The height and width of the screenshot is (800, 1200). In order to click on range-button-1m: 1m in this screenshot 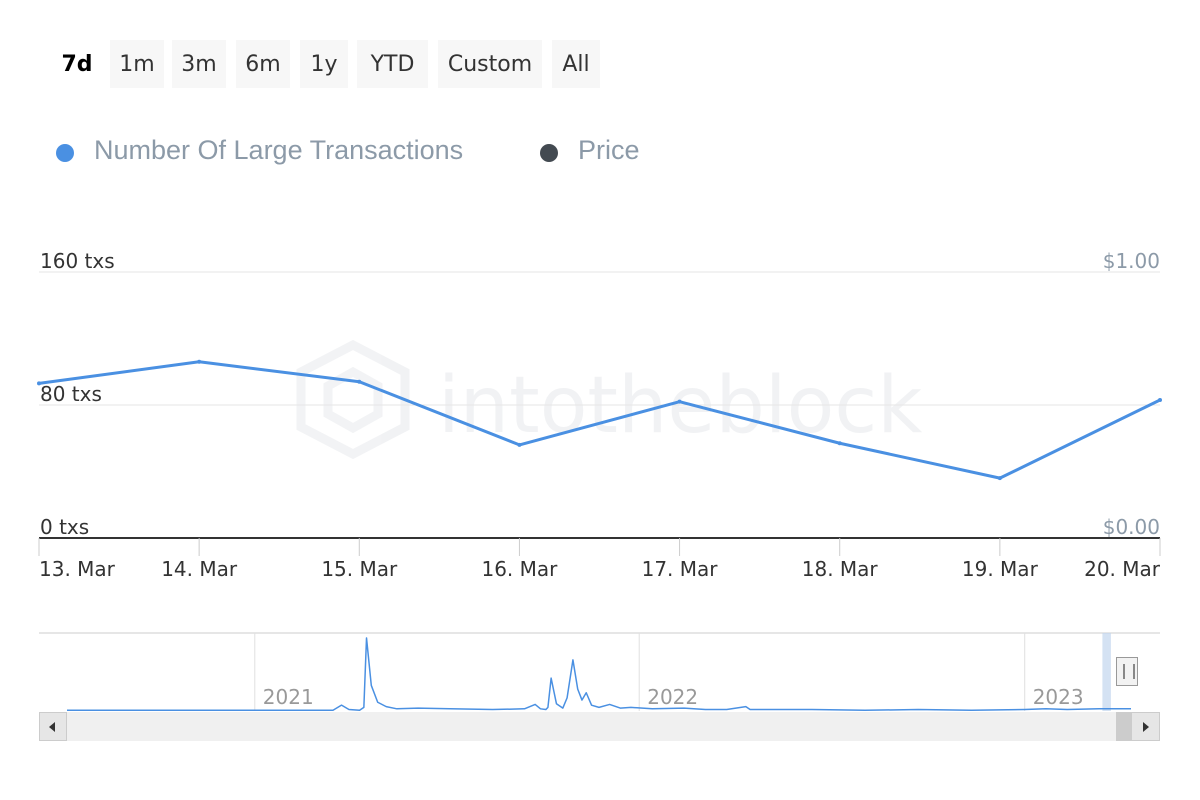, I will do `click(137, 64)`.